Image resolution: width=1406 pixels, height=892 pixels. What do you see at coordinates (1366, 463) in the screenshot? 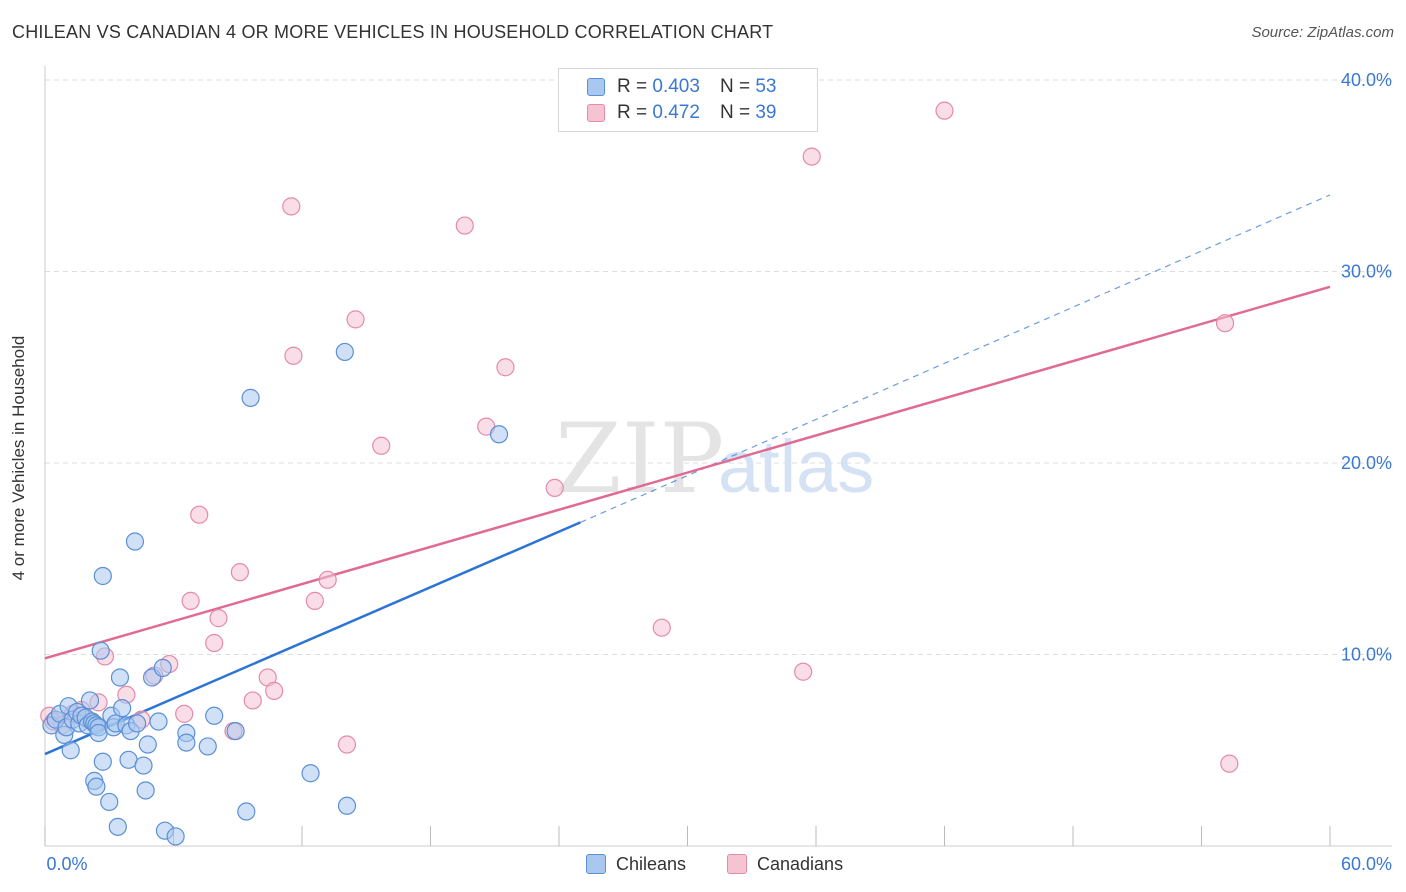
I see `y-tick-label: 20.0%` at bounding box center [1366, 463].